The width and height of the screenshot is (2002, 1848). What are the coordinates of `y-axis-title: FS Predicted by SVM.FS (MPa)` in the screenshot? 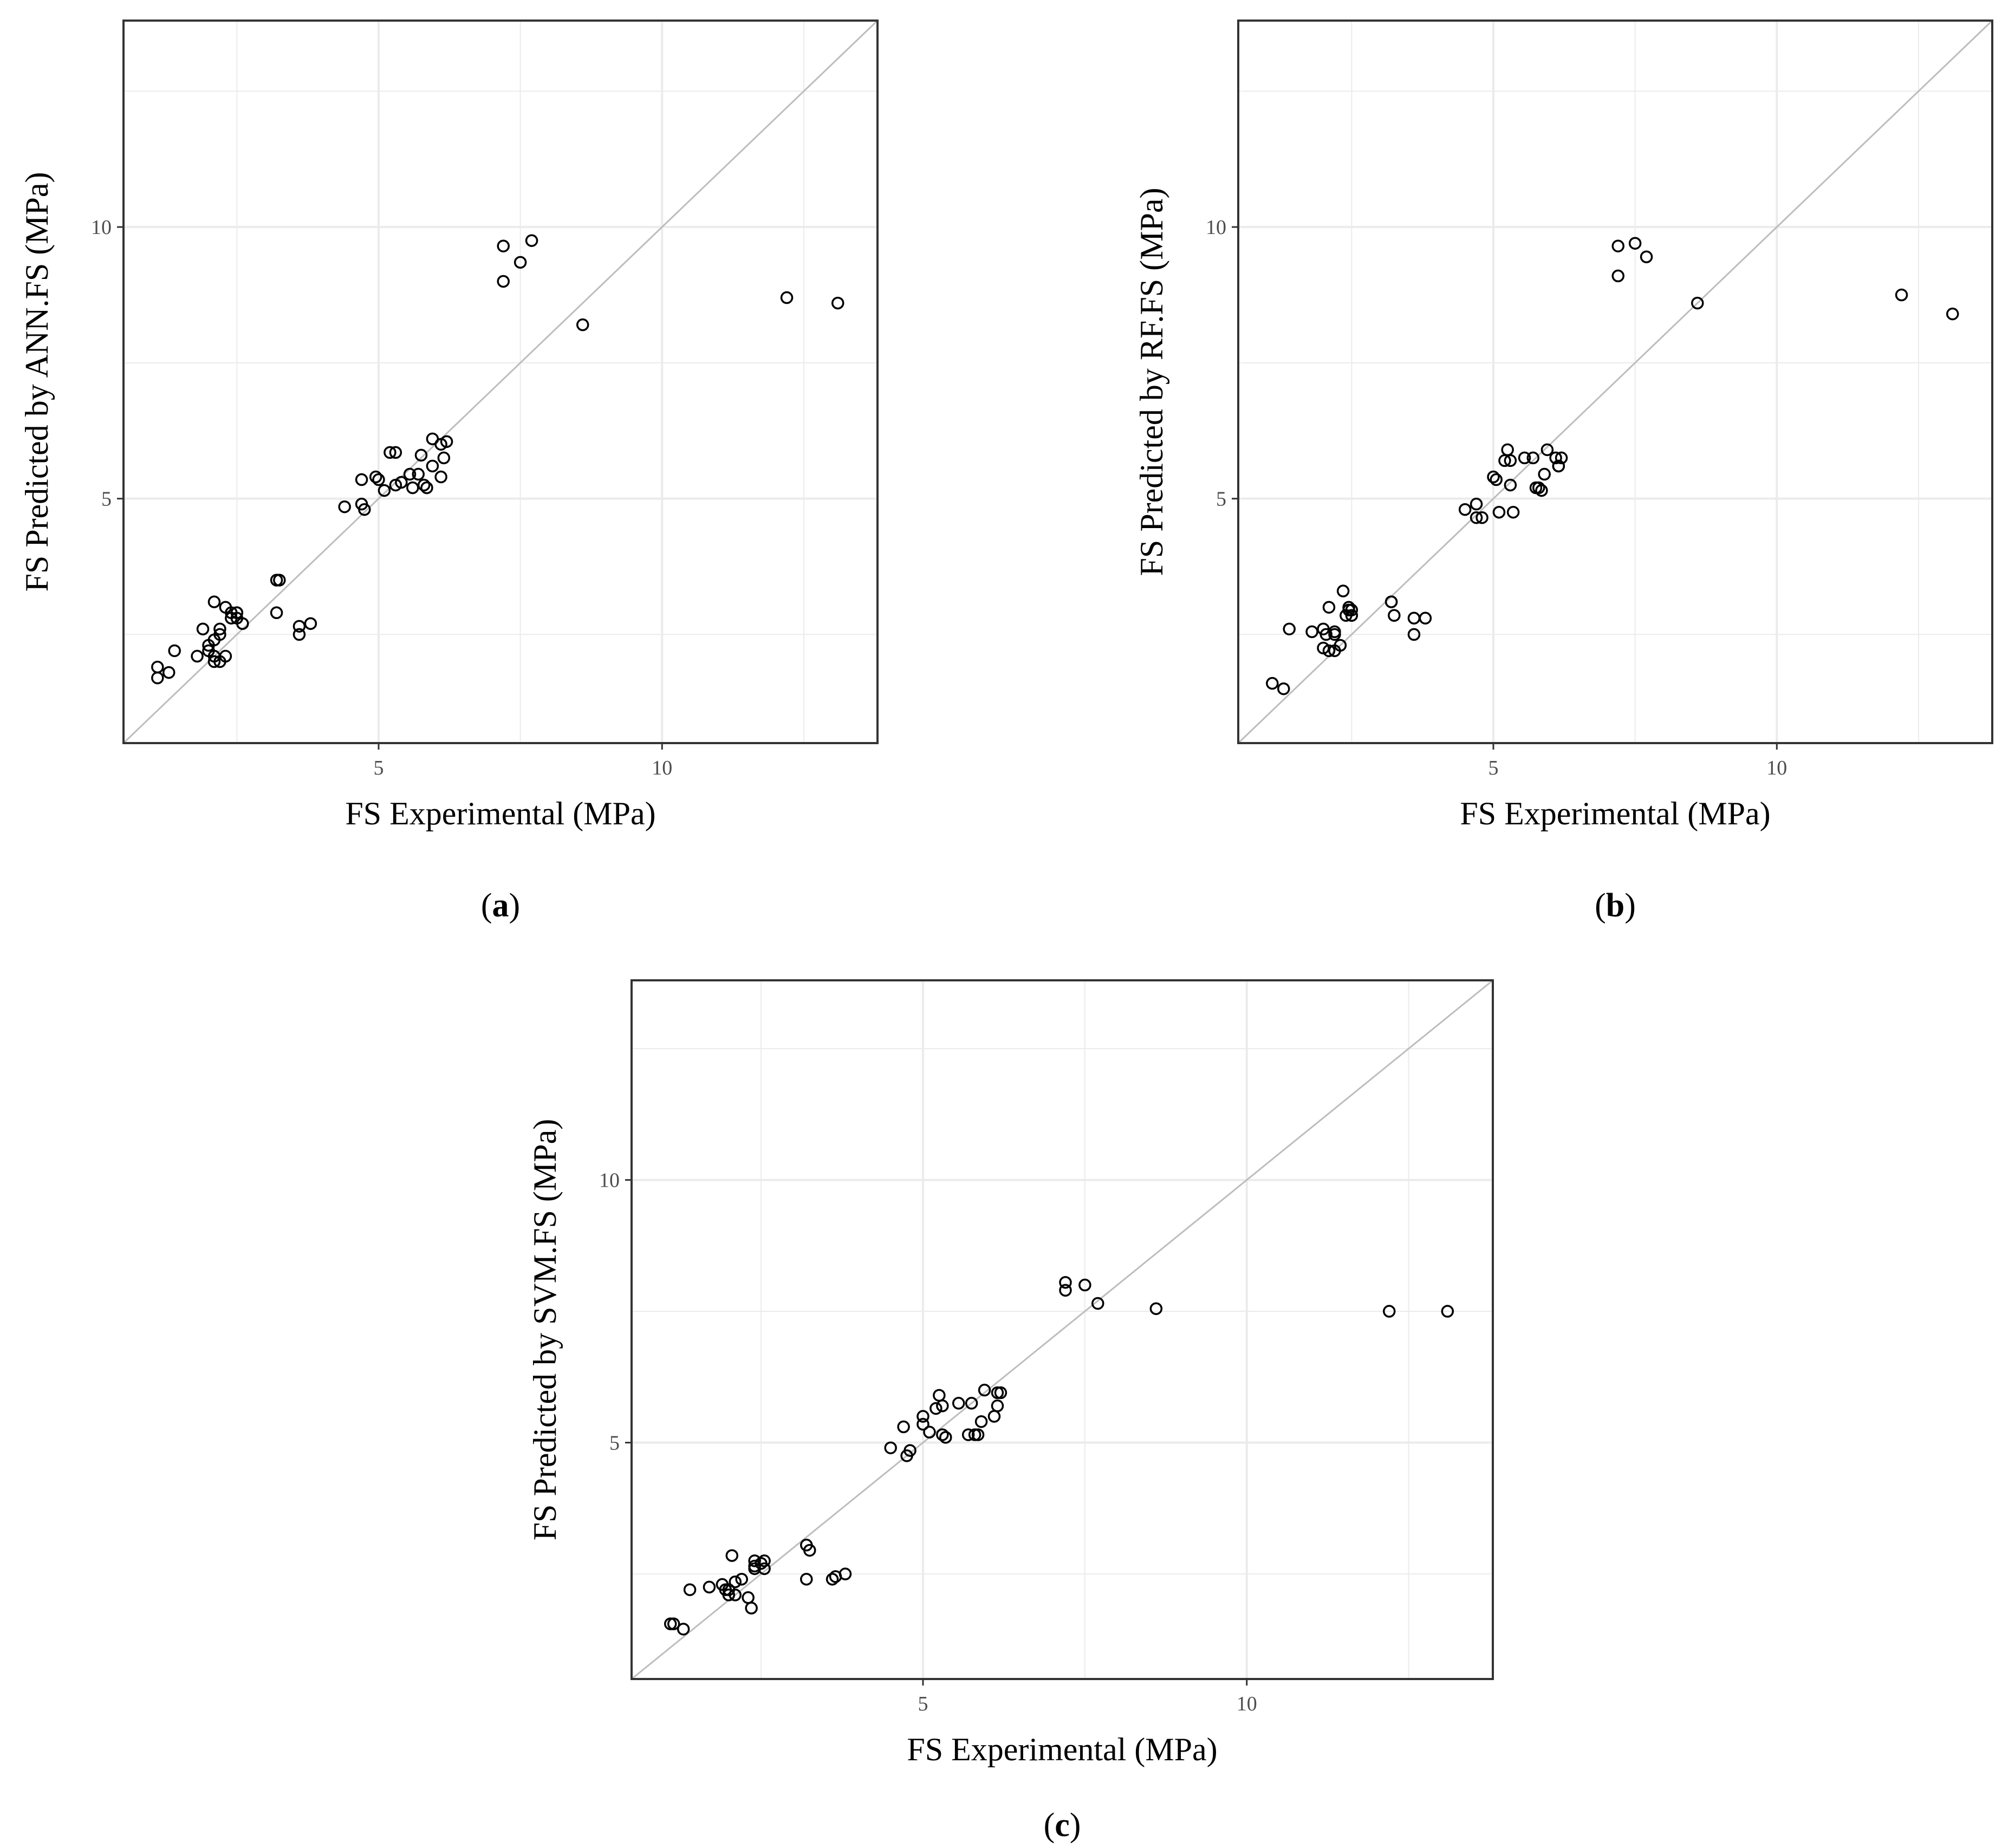 It's located at (545, 1329).